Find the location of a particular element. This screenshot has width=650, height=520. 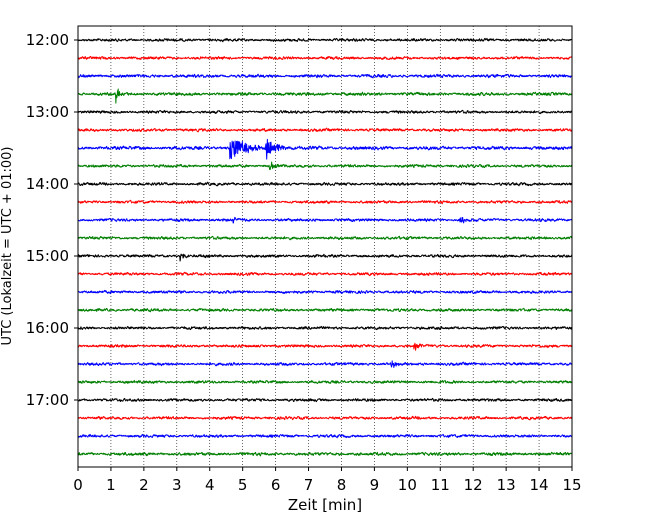

x-tick-label: 2 is located at coordinates (144, 485).